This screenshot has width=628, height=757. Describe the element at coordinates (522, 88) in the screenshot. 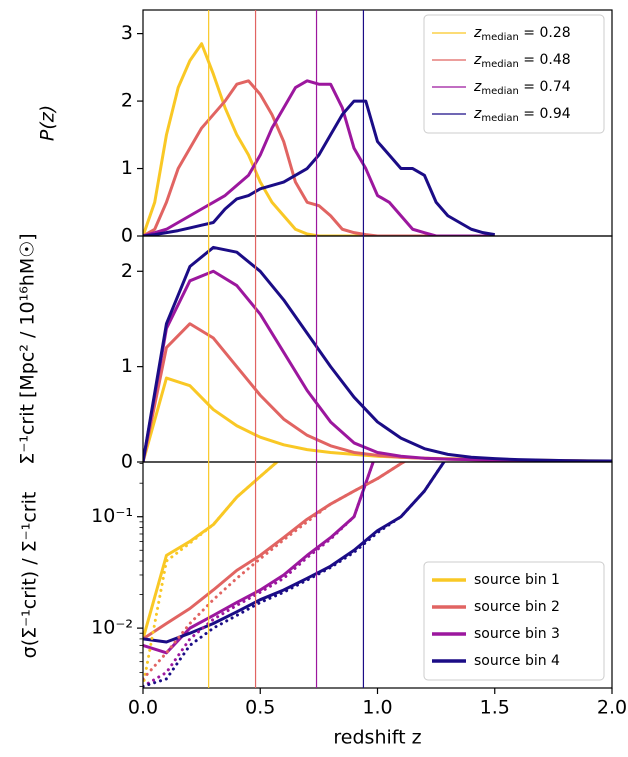

I see `legend-label: zmedian = 0.74` at that location.